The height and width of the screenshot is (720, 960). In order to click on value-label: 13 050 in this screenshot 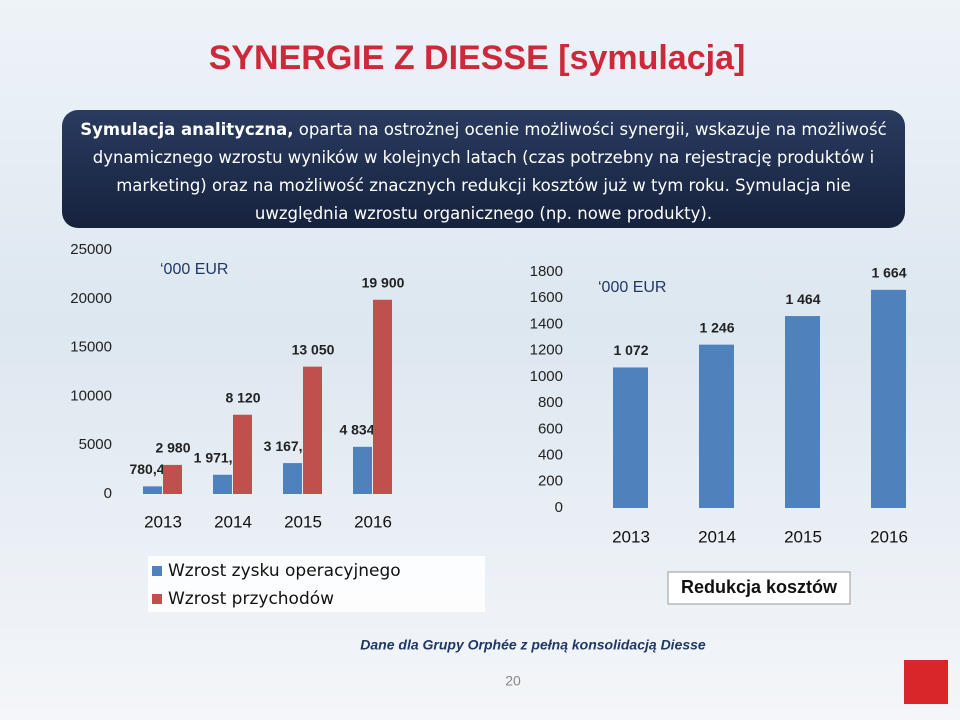, I will do `click(313, 349)`.